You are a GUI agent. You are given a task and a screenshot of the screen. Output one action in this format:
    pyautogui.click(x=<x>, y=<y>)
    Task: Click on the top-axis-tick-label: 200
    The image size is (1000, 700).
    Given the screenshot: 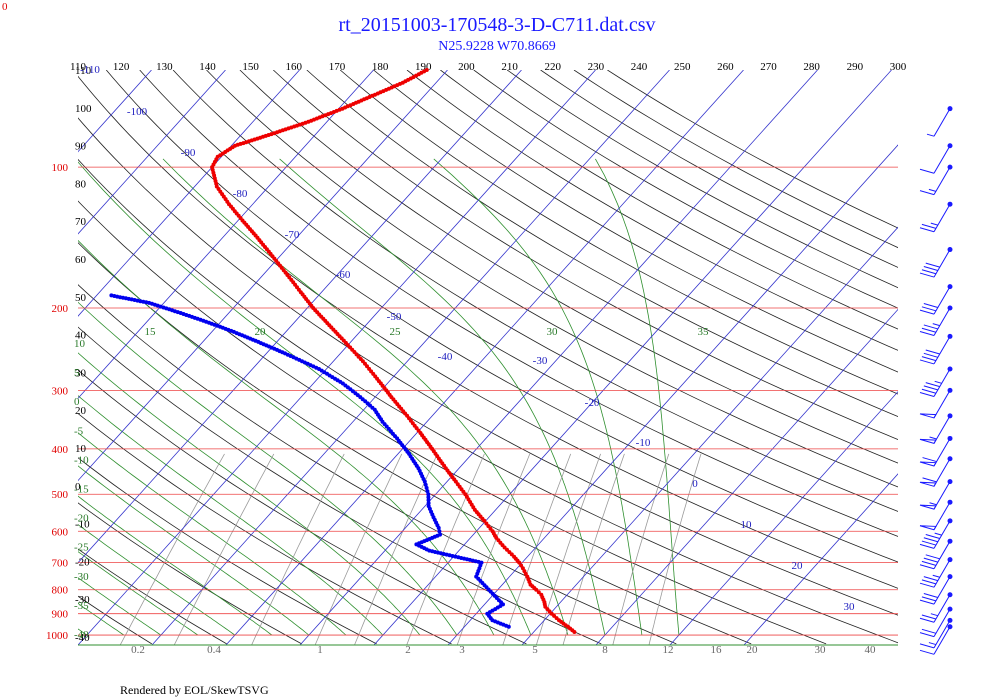 What is the action you would take?
    pyautogui.click(x=466, y=67)
    